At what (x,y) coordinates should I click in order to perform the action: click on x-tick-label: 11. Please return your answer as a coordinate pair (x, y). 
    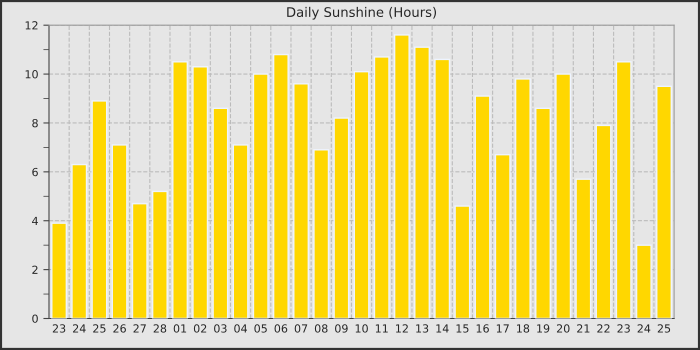
    Looking at the image, I should click on (382, 328).